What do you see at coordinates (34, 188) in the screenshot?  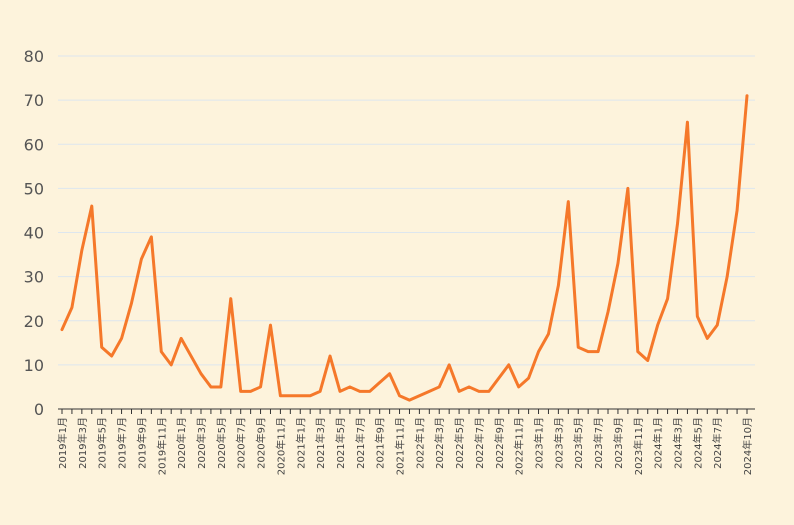 I see `y-tick-label: 50` at bounding box center [34, 188].